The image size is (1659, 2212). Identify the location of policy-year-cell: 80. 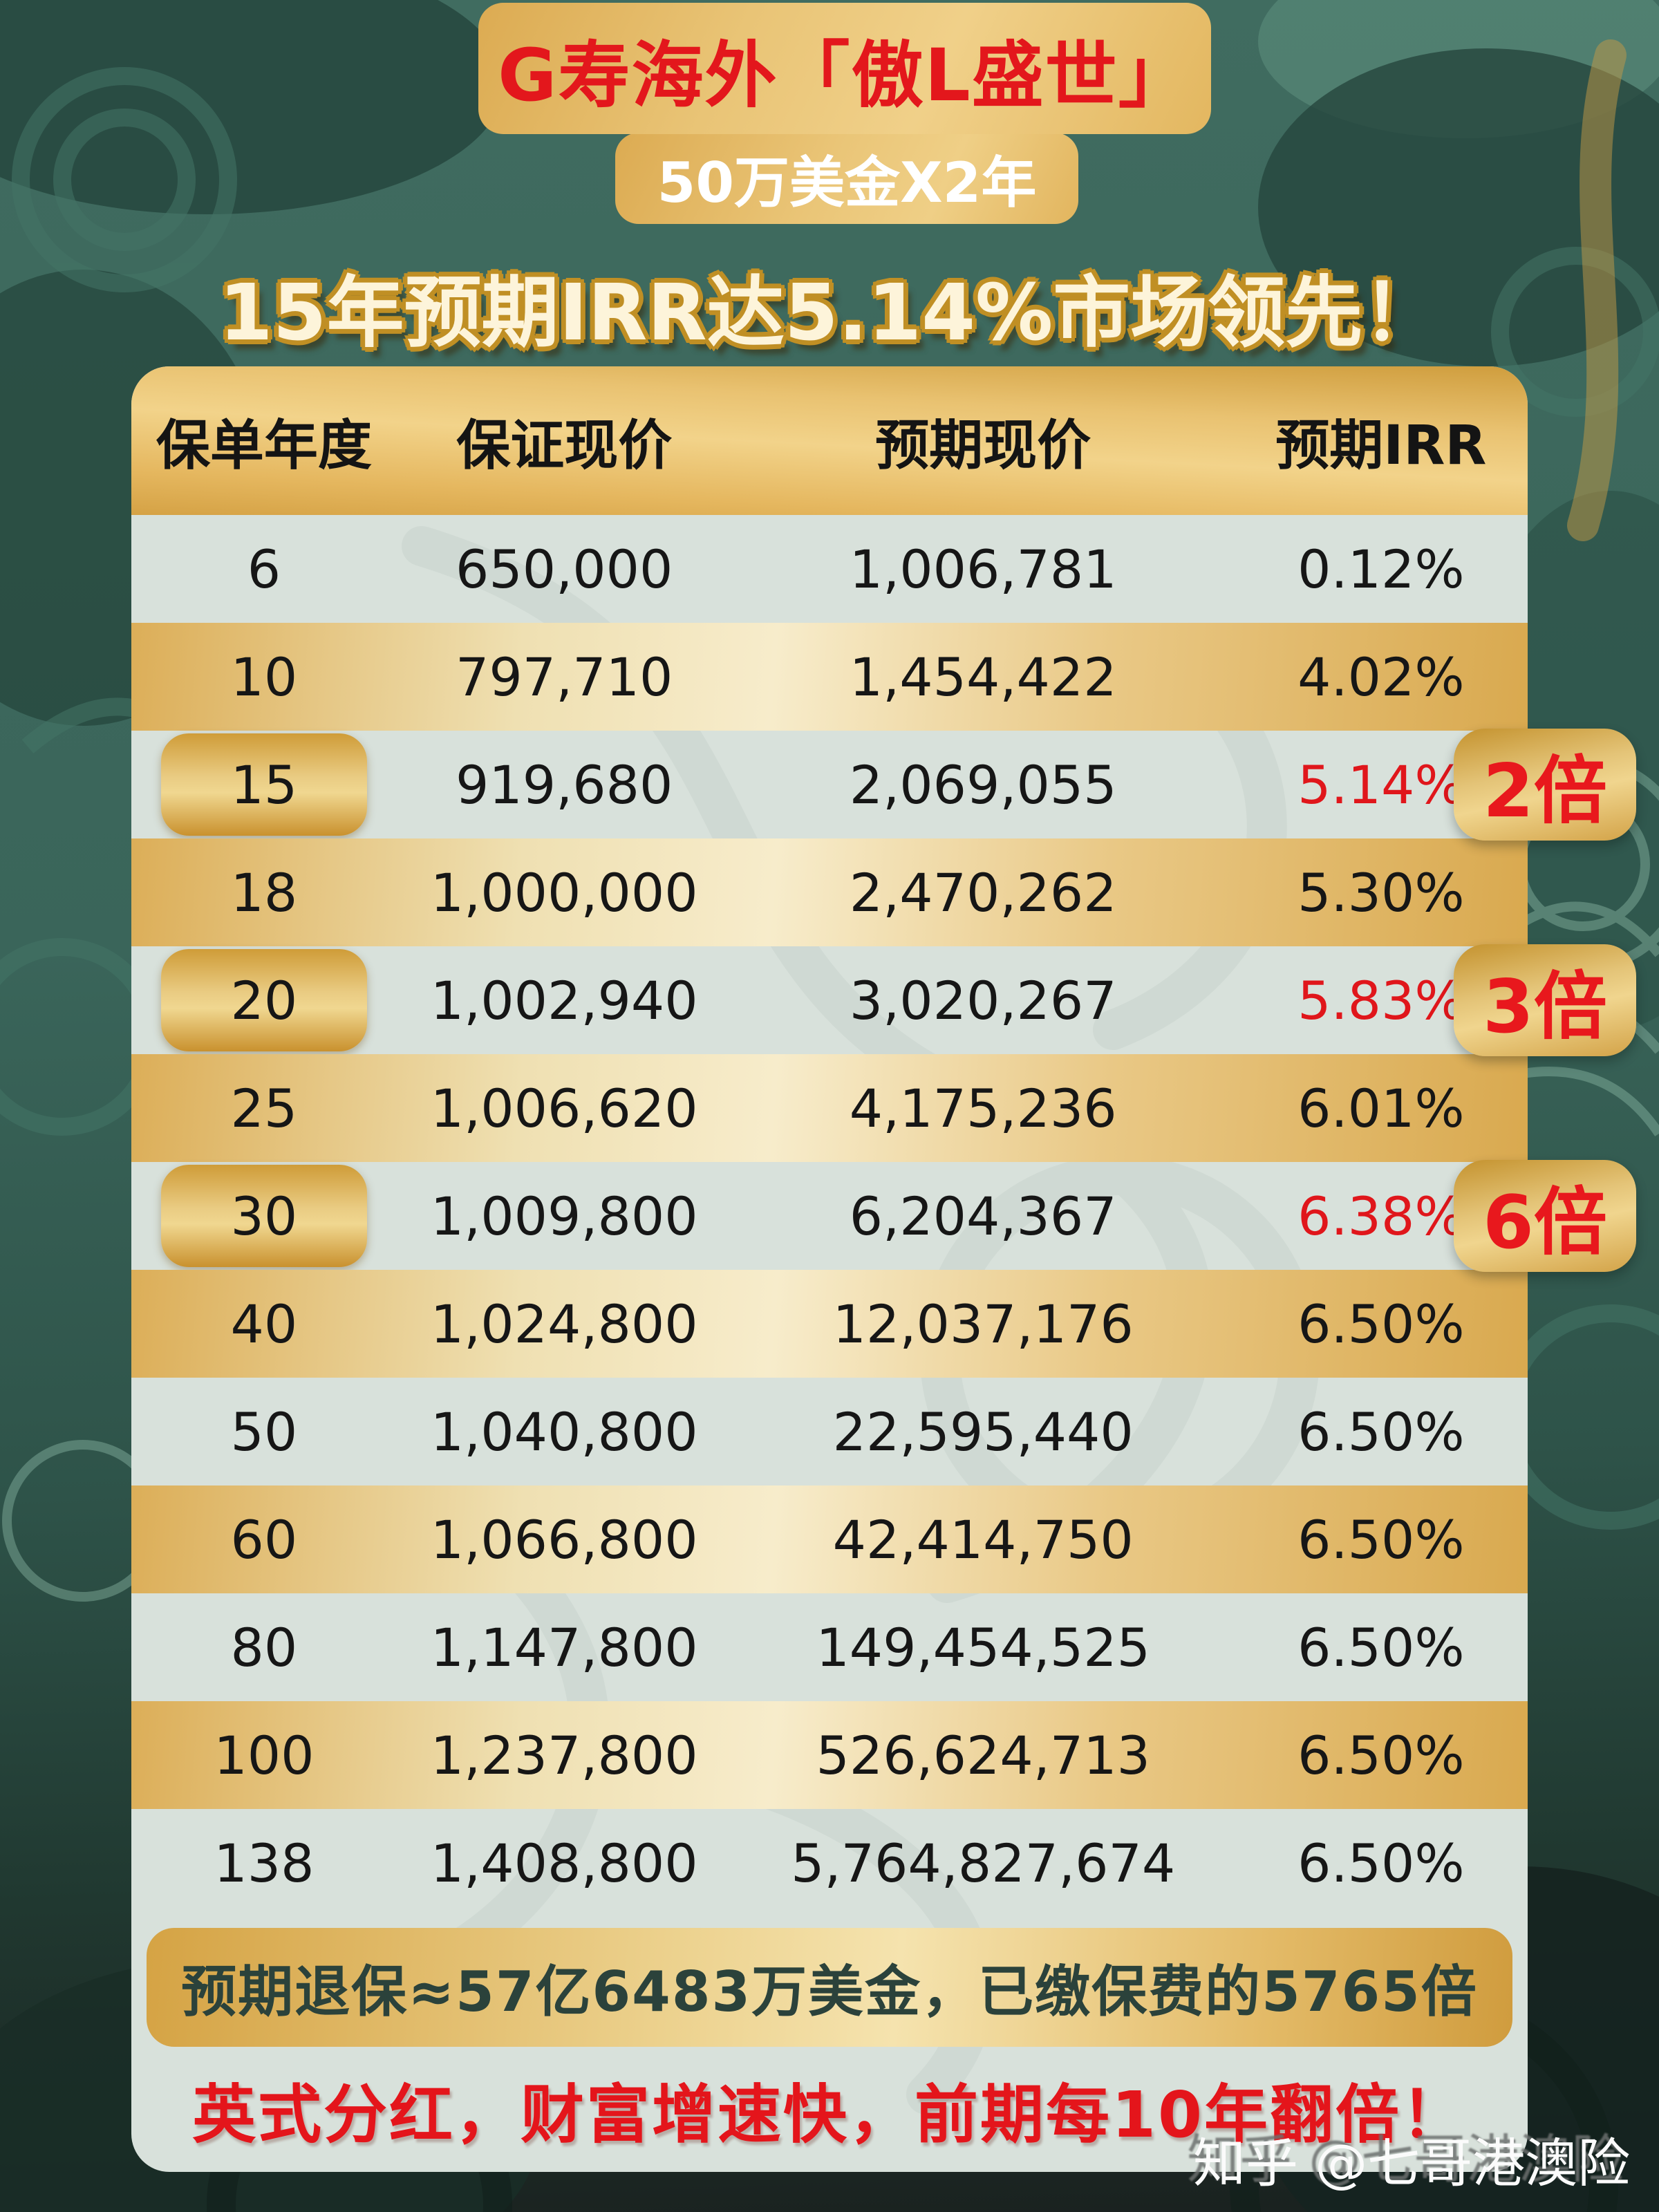
(264, 1647).